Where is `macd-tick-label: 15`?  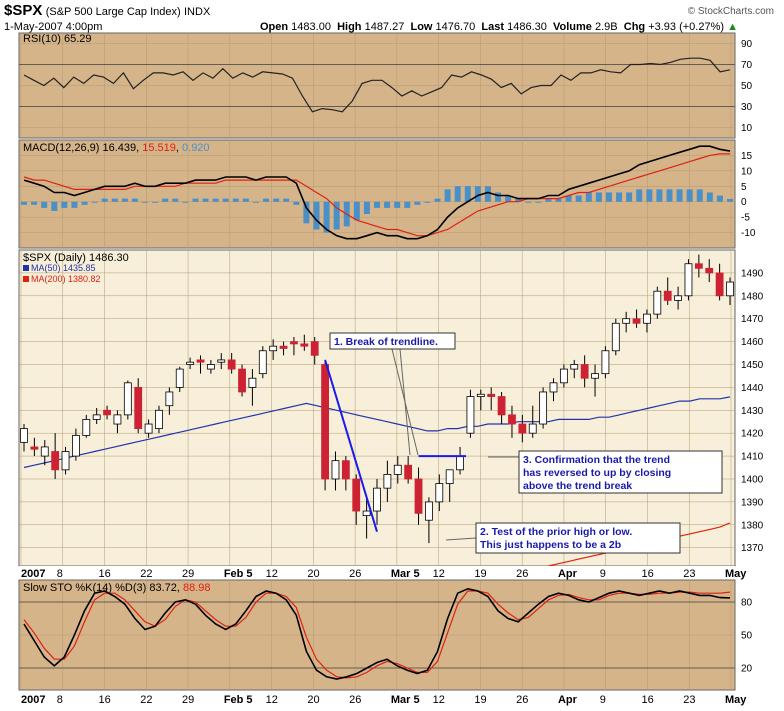
macd-tick-label: 15 is located at coordinates (747, 156).